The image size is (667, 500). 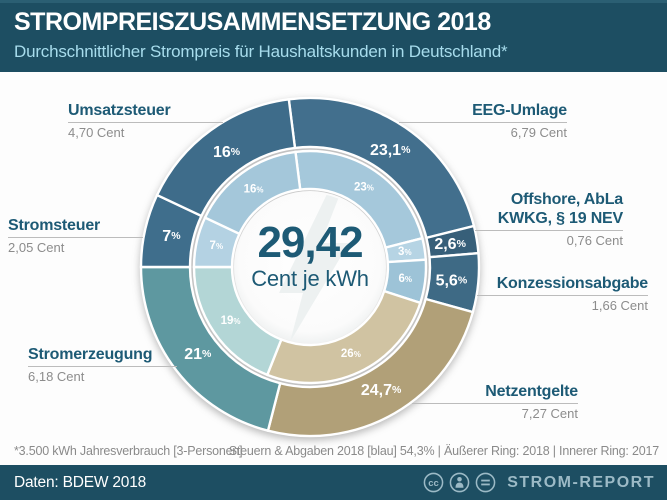 I want to click on segment-2018-umsatzsteuer, so click(x=226, y=157).